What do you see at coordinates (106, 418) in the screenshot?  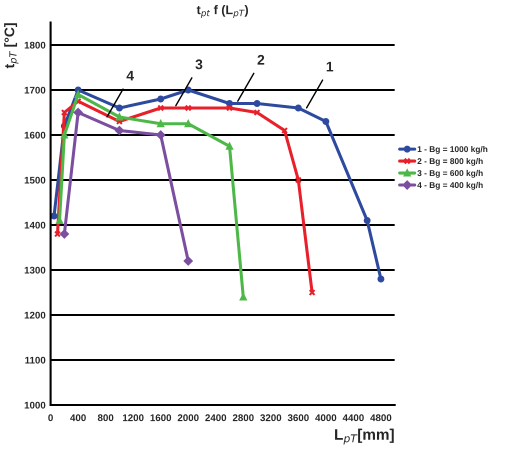 I see `x-tick-label: 800` at bounding box center [106, 418].